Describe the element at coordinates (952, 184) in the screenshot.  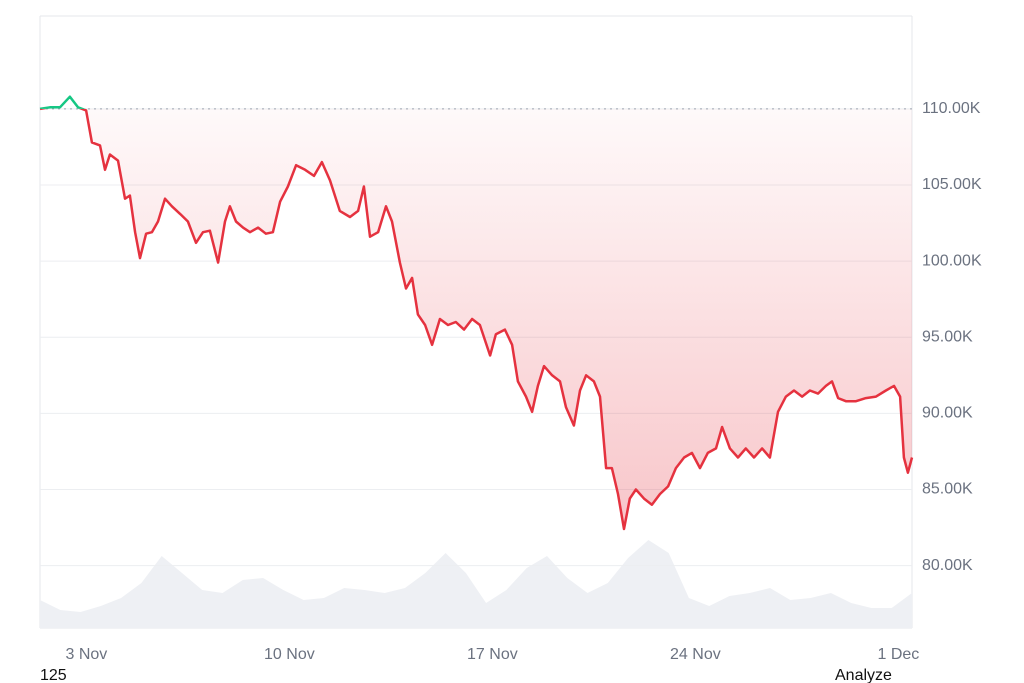
I see `y-tick-label: 105.00K` at that location.